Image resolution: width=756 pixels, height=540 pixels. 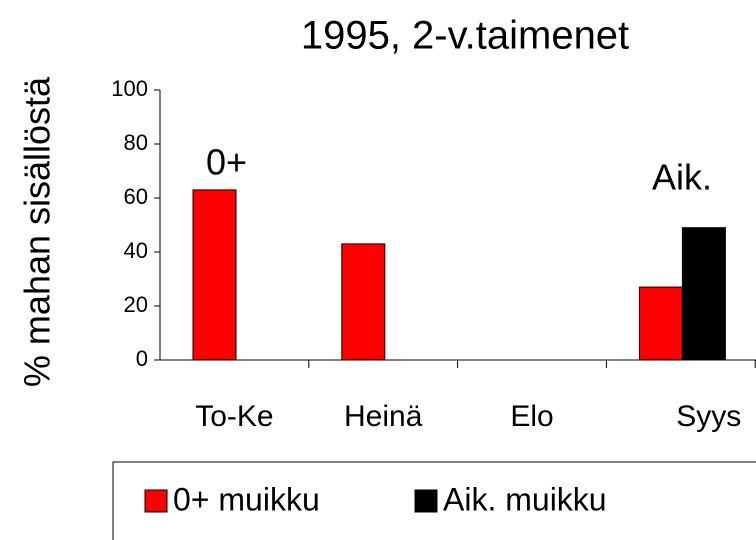 What do you see at coordinates (226, 162) in the screenshot?
I see `annotation: 0+` at bounding box center [226, 162].